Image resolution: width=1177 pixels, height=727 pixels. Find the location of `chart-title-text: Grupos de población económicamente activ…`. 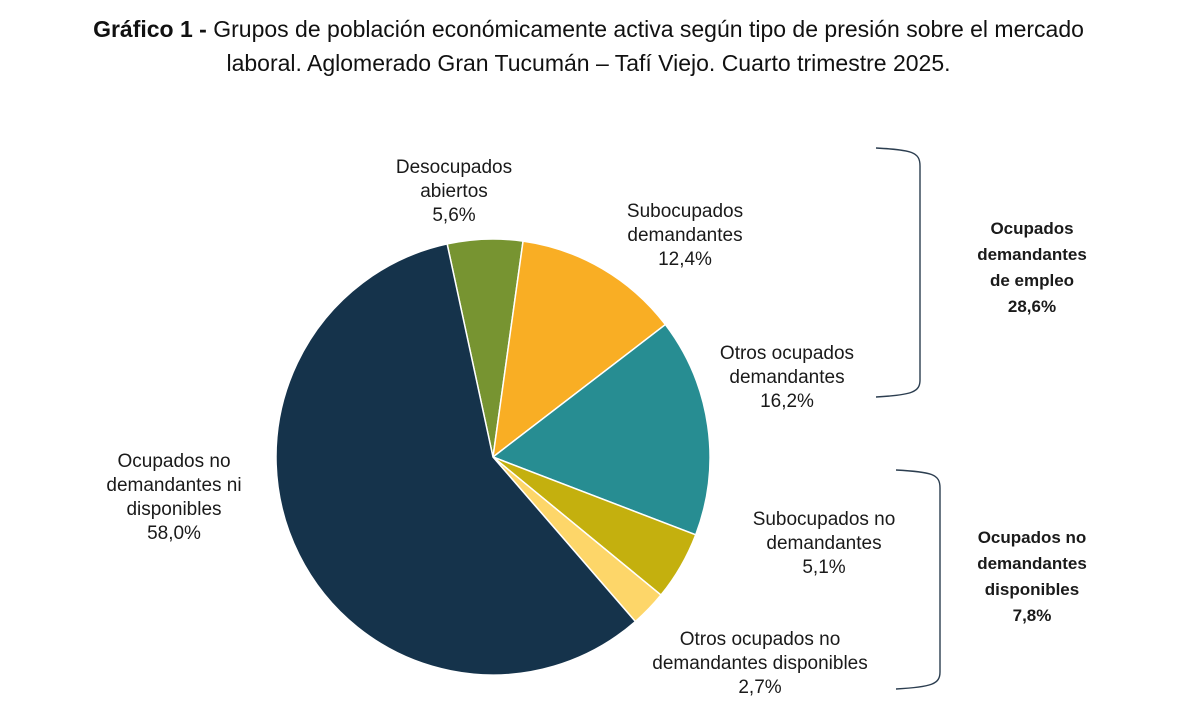

chart-title-text: Grupos de población económicamente activ… is located at coordinates (648, 46).